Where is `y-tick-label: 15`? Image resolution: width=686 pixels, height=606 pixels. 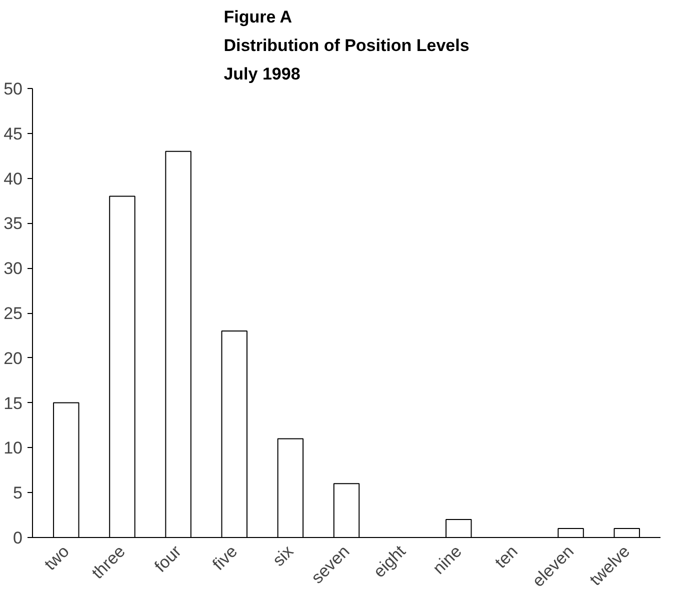 y-tick-label: 15 is located at coordinates (13, 403).